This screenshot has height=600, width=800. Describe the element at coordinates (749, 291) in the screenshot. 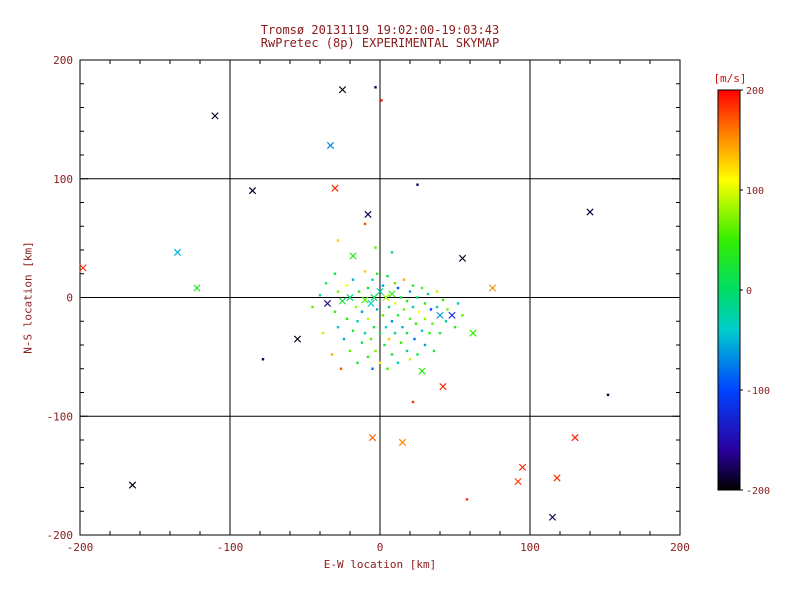

I see `colorbar-tick-label: 0` at that location.